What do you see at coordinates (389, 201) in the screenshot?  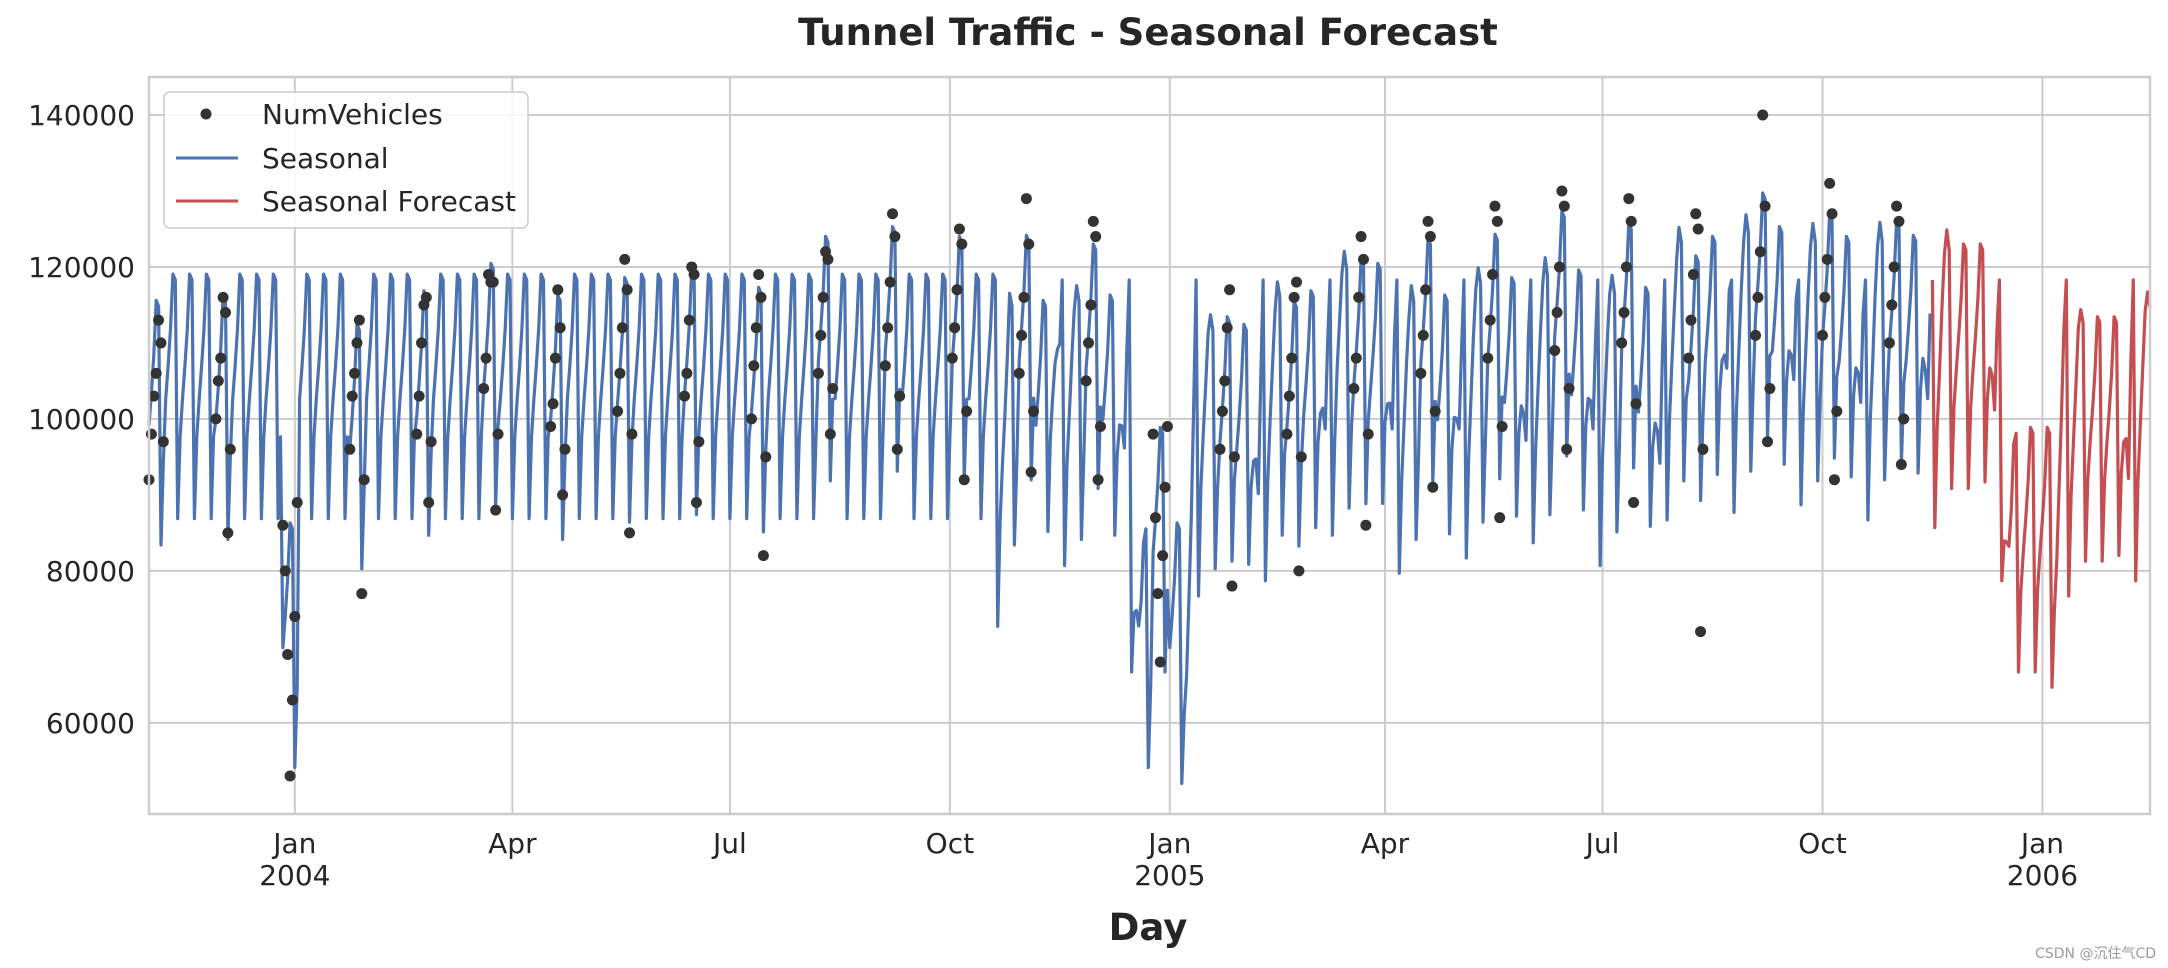 I see `legend-label-seasonal-forecast: Seasonal Forecast` at bounding box center [389, 201].